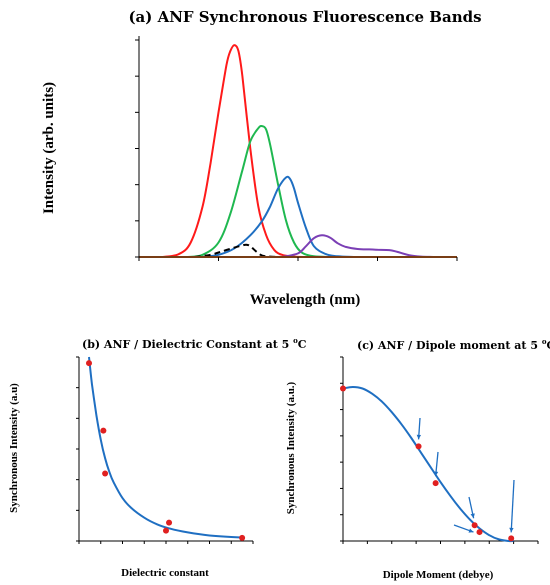 Image resolution: width=550 pixels, height=585 pixels. I want to click on panel-b-fit-curve, so click(166, 447).